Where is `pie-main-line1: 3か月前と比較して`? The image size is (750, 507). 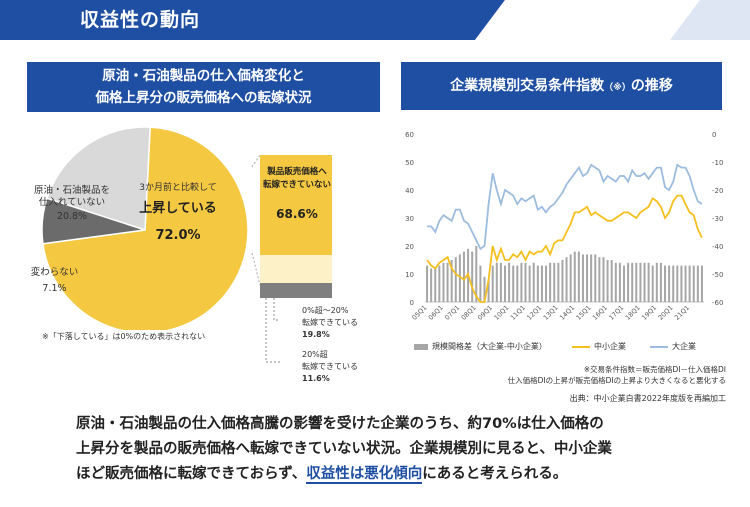
pie-main-line1: 3か月前と比較して is located at coordinates (178, 188).